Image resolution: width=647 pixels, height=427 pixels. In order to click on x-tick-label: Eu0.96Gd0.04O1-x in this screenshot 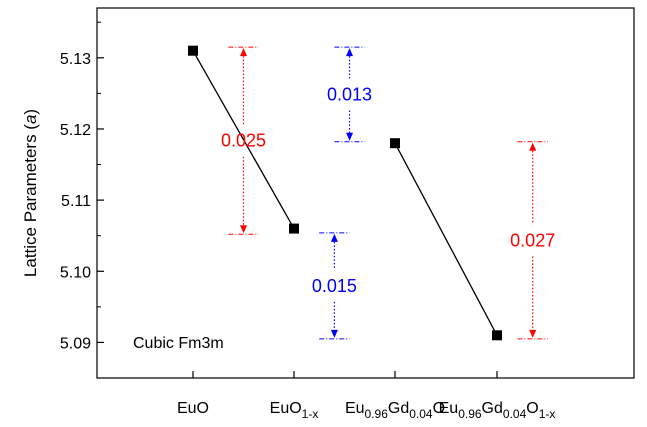, I will do `click(497, 410)`.